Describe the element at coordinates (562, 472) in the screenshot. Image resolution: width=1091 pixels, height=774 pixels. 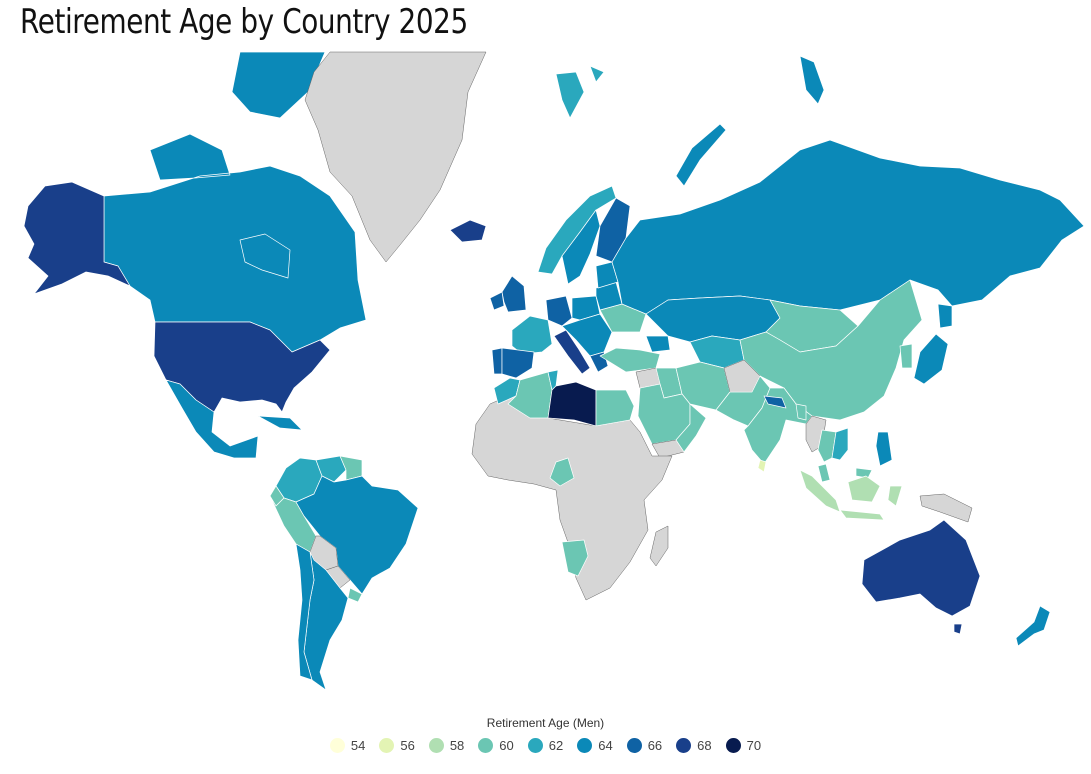
I see `country-cameroon` at that location.